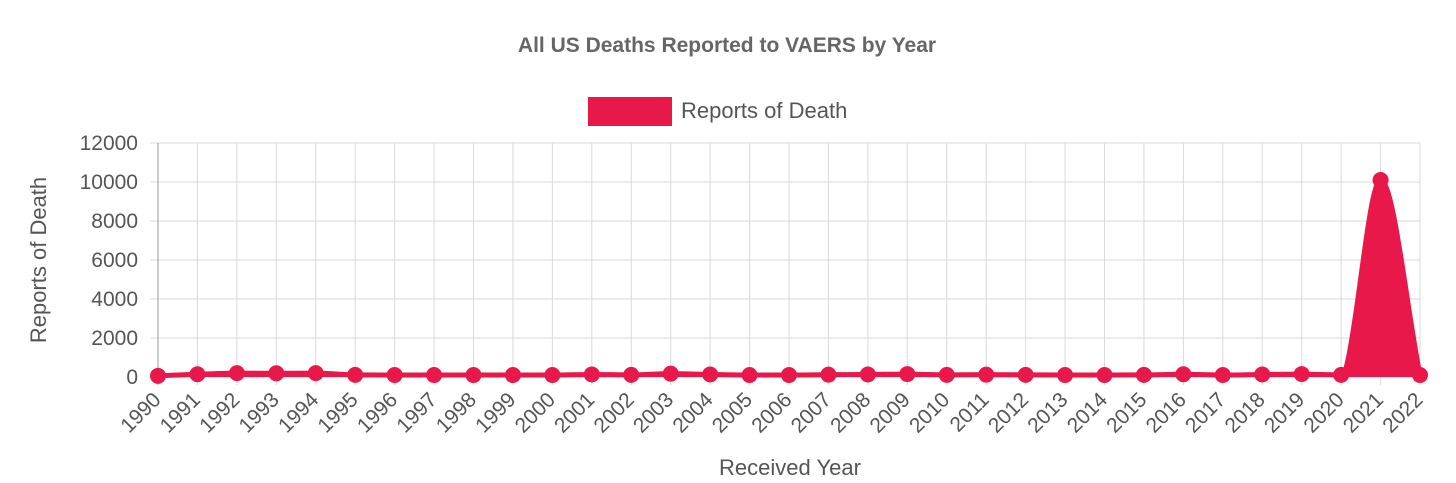 The image size is (1456, 483). I want to click on x-tick-label: 1992, so click(219, 412).